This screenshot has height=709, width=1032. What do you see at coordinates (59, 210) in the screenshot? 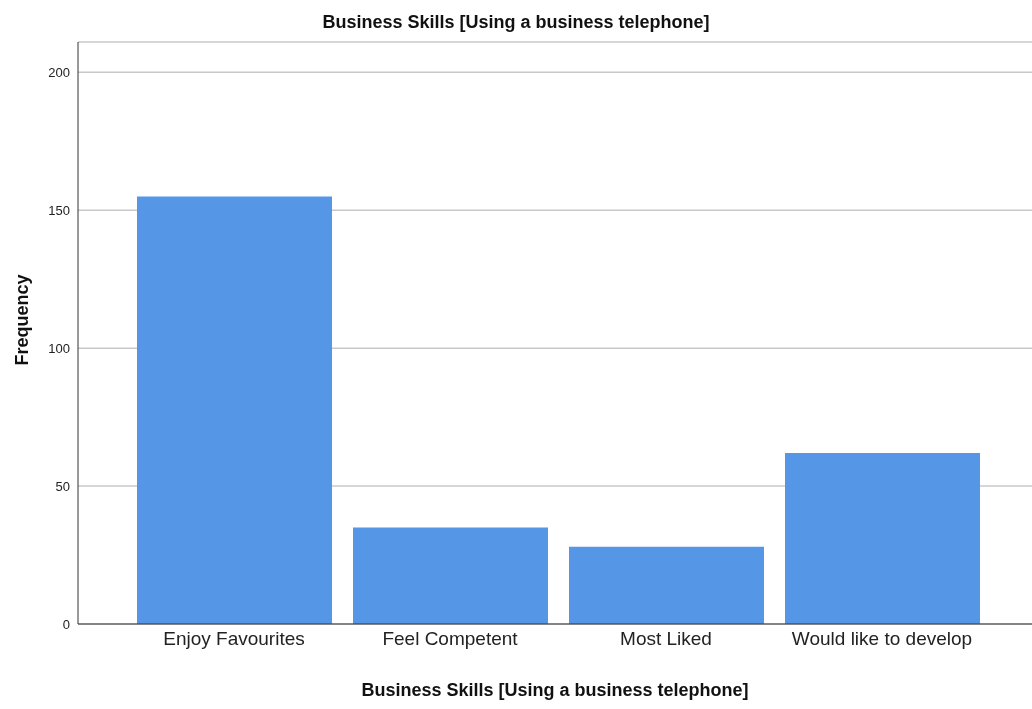
I see `y-tick-label: 150` at bounding box center [59, 210].